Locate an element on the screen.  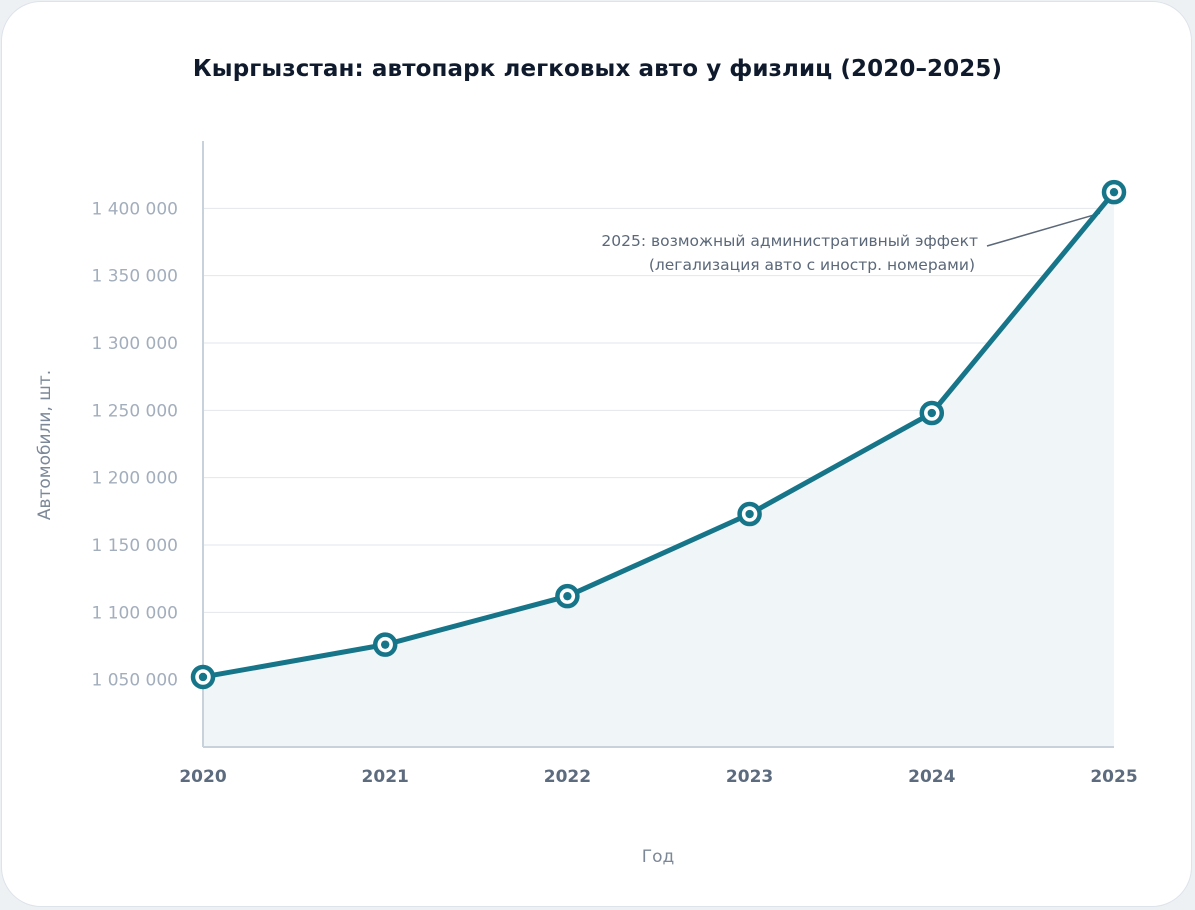
x-tick-label: 2021 is located at coordinates (385, 777).